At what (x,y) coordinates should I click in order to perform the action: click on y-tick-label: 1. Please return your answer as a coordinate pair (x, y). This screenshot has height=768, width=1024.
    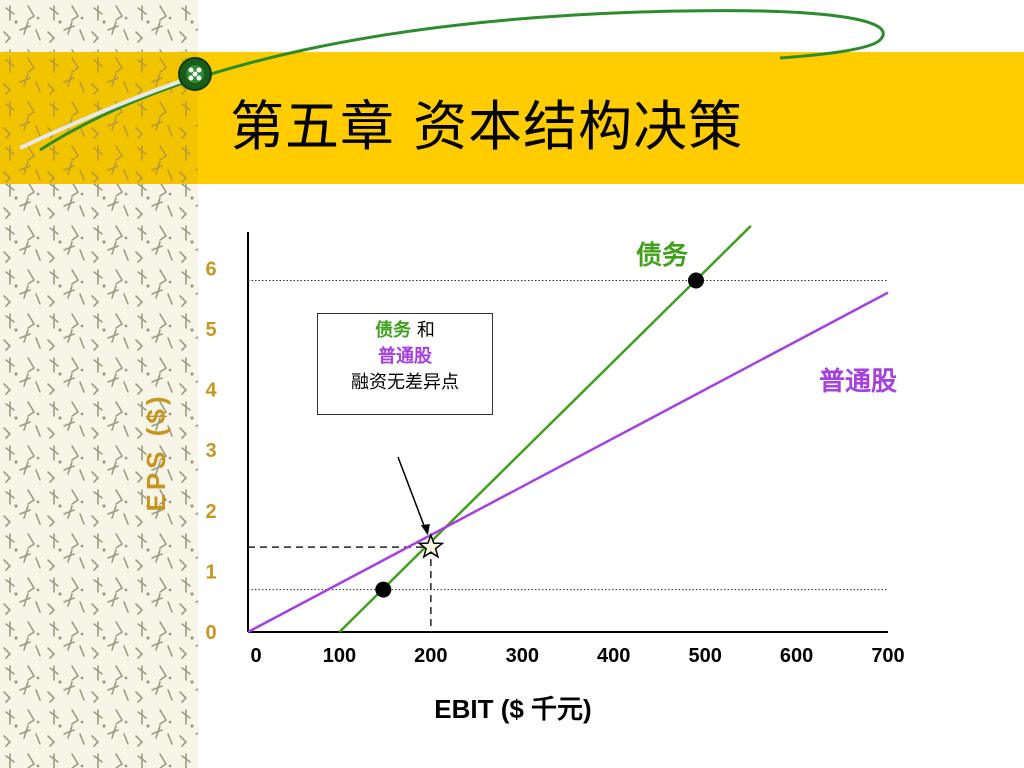
    Looking at the image, I should click on (210, 572).